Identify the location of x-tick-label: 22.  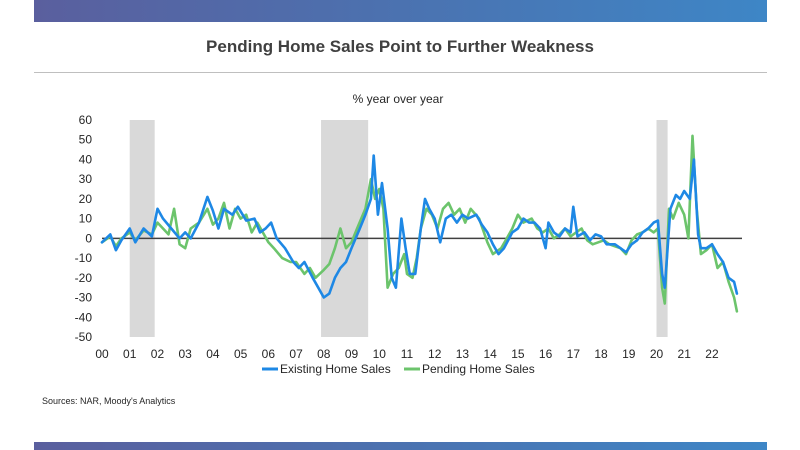
(712, 354).